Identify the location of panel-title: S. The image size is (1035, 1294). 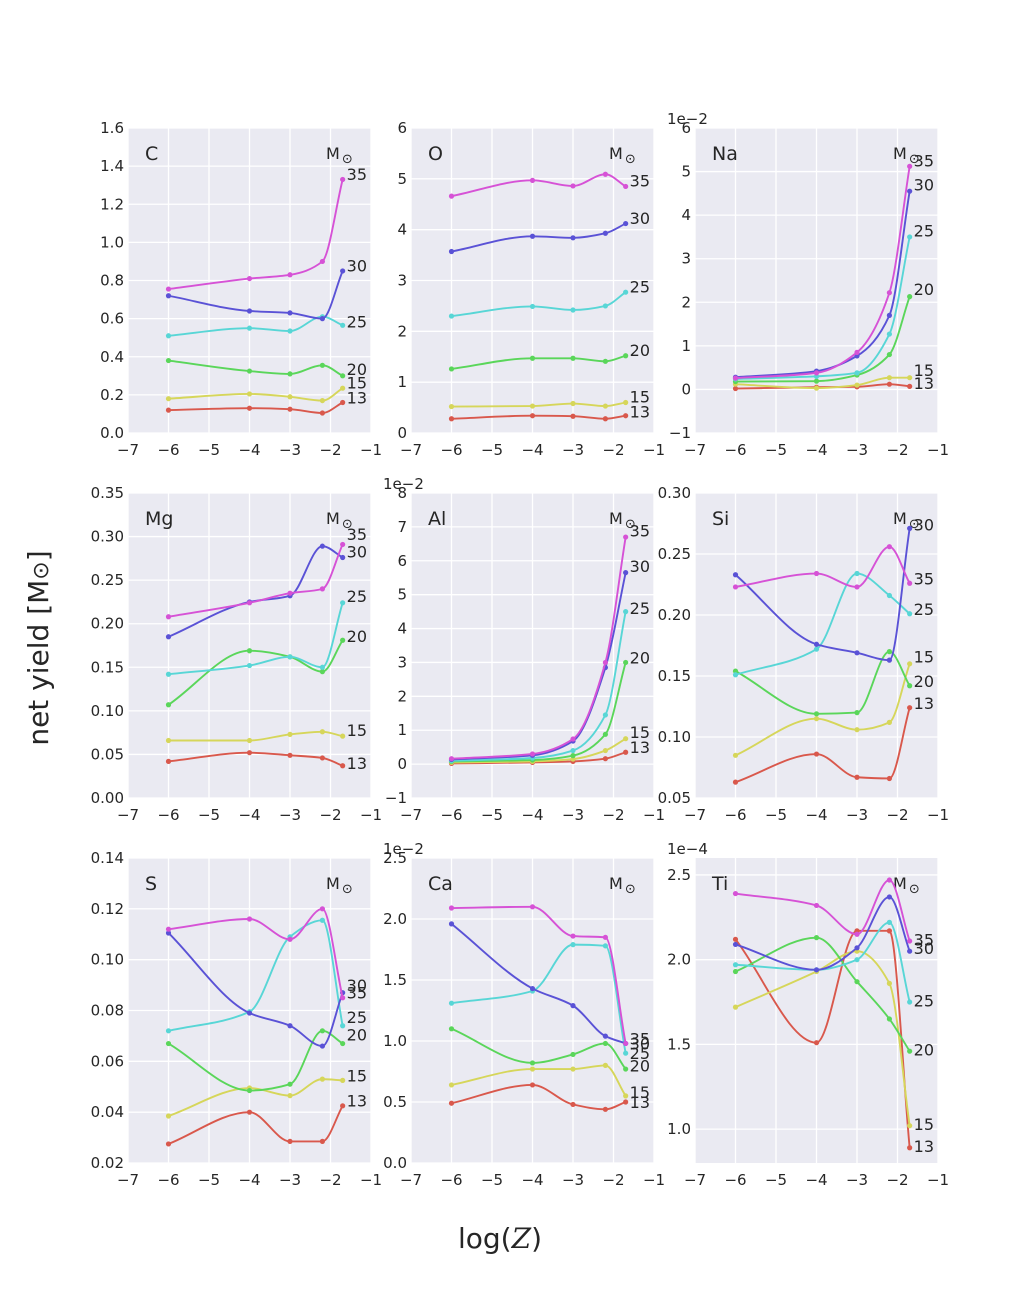
(151, 884).